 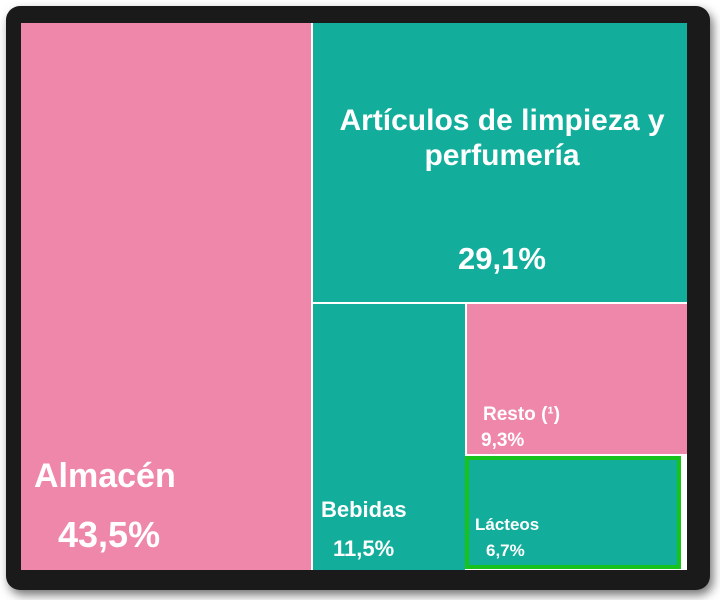 What do you see at coordinates (389, 437) in the screenshot?
I see `tile-bebidas: Bebidas 11,5%` at bounding box center [389, 437].